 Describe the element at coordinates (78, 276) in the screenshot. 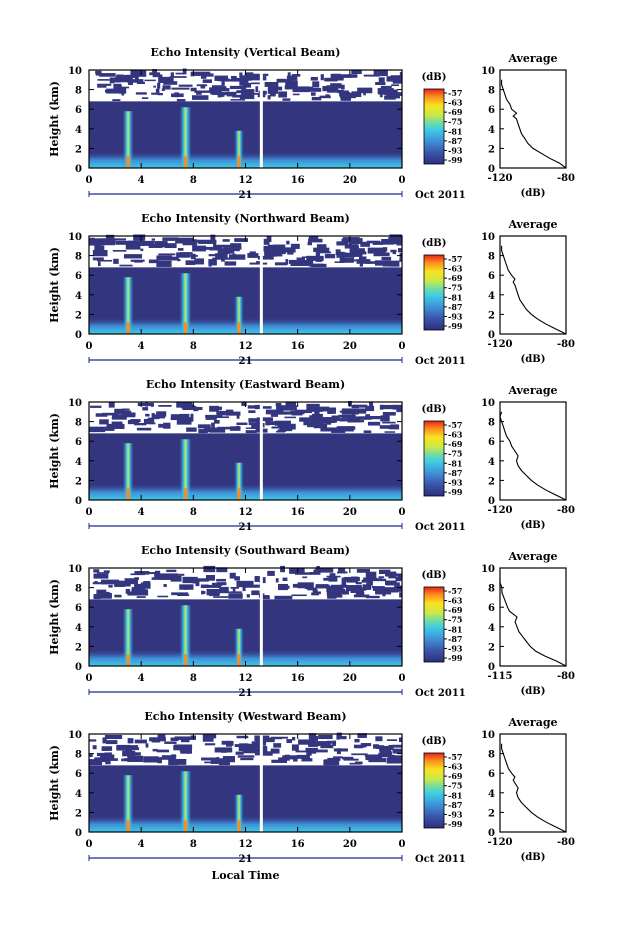

I see `y-tick-label: 6` at that location.